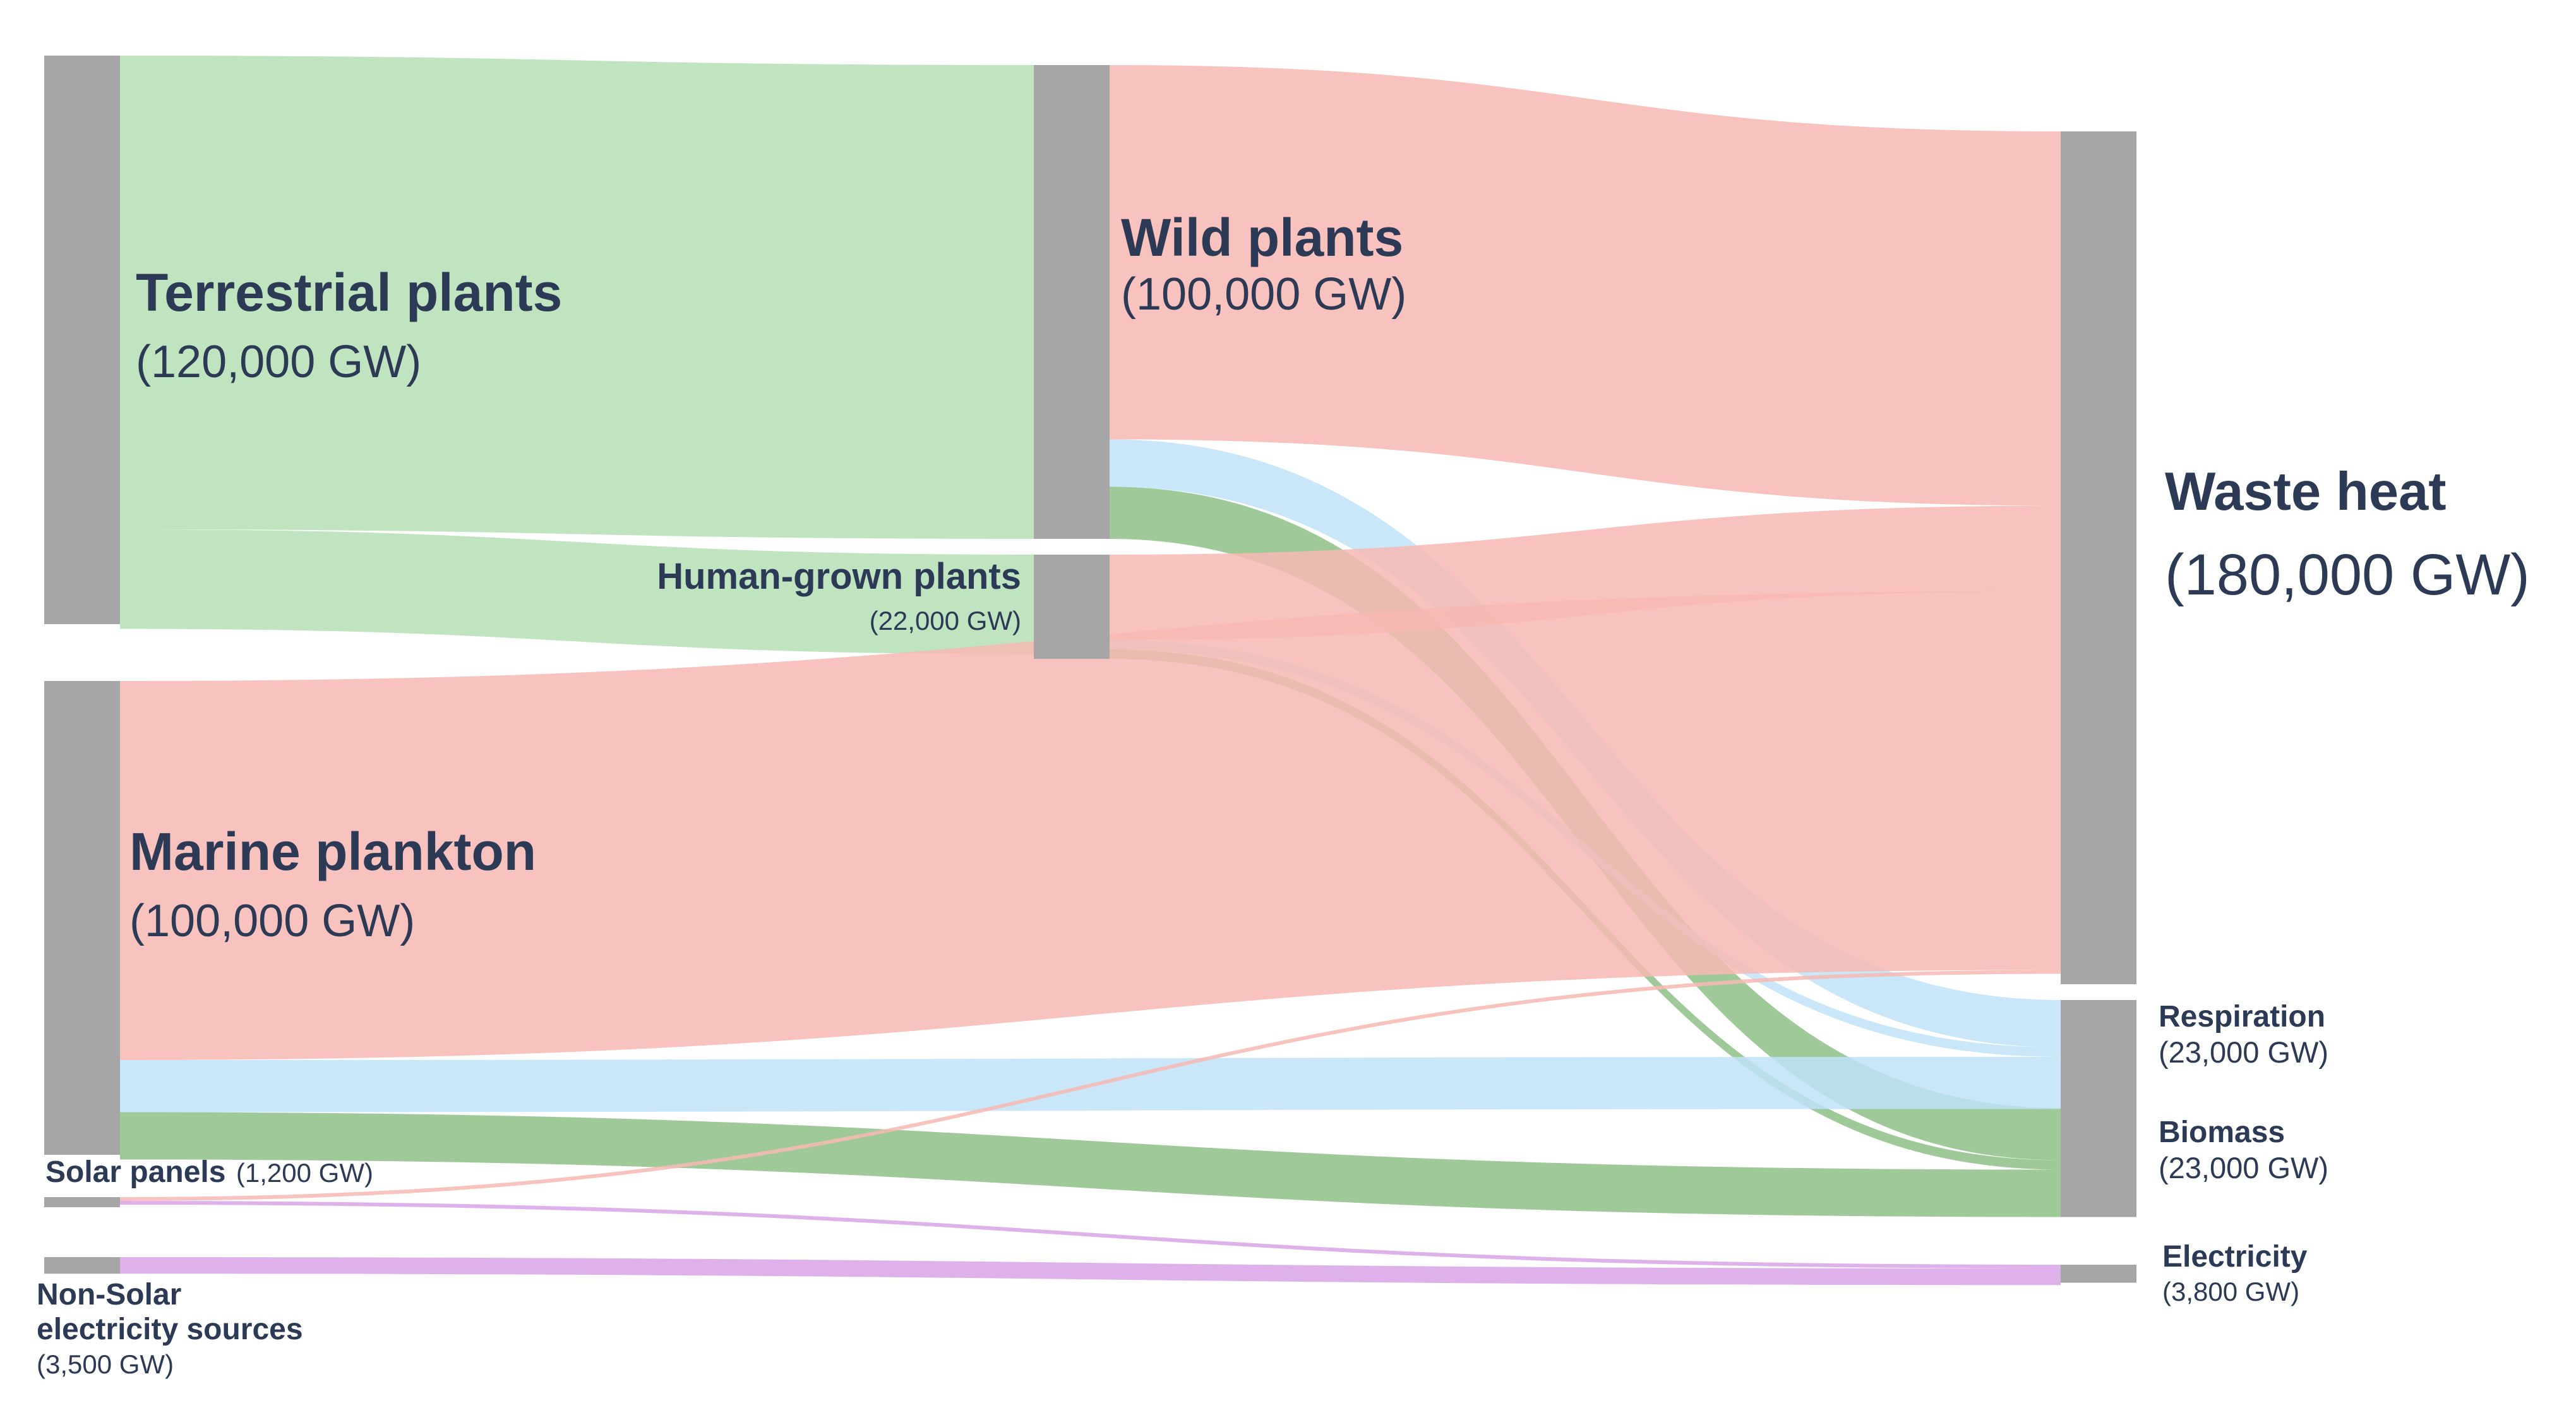 This screenshot has width=2576, height=1410. I want to click on link-terrestrial-to-human, so click(577, 591).